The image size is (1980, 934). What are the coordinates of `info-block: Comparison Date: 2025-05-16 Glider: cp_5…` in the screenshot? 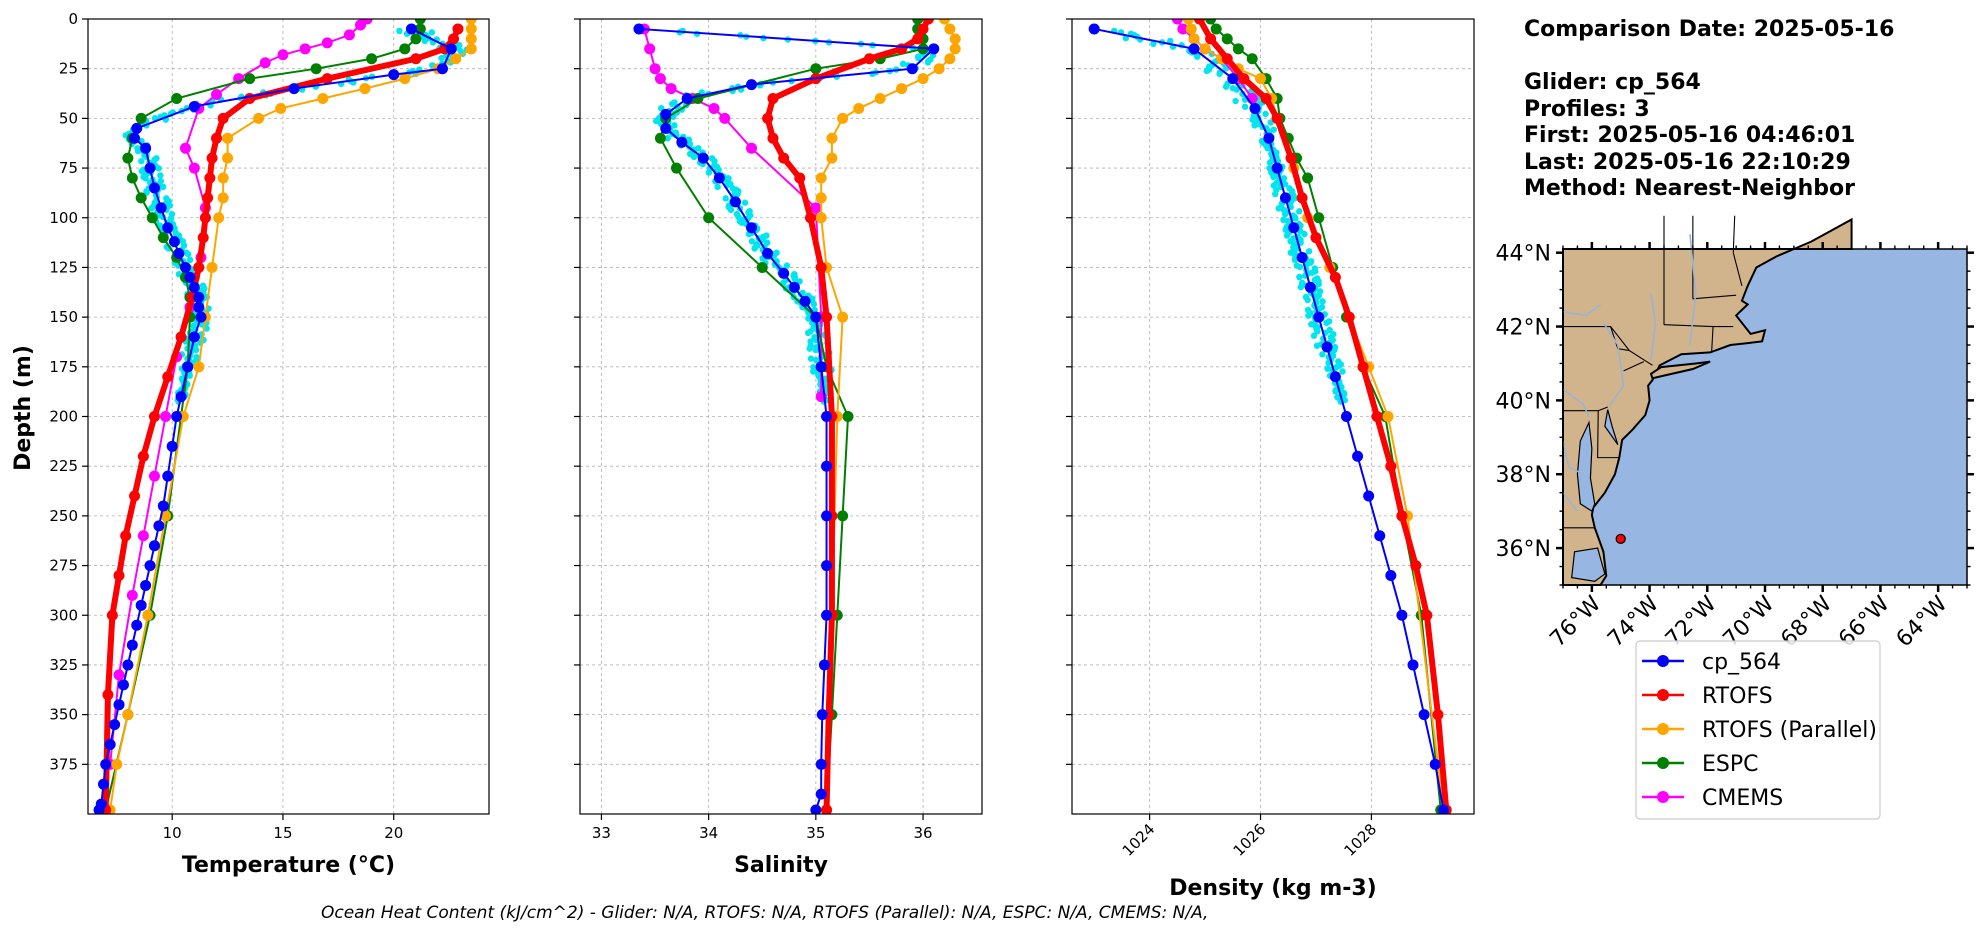 It's located at (1709, 109).